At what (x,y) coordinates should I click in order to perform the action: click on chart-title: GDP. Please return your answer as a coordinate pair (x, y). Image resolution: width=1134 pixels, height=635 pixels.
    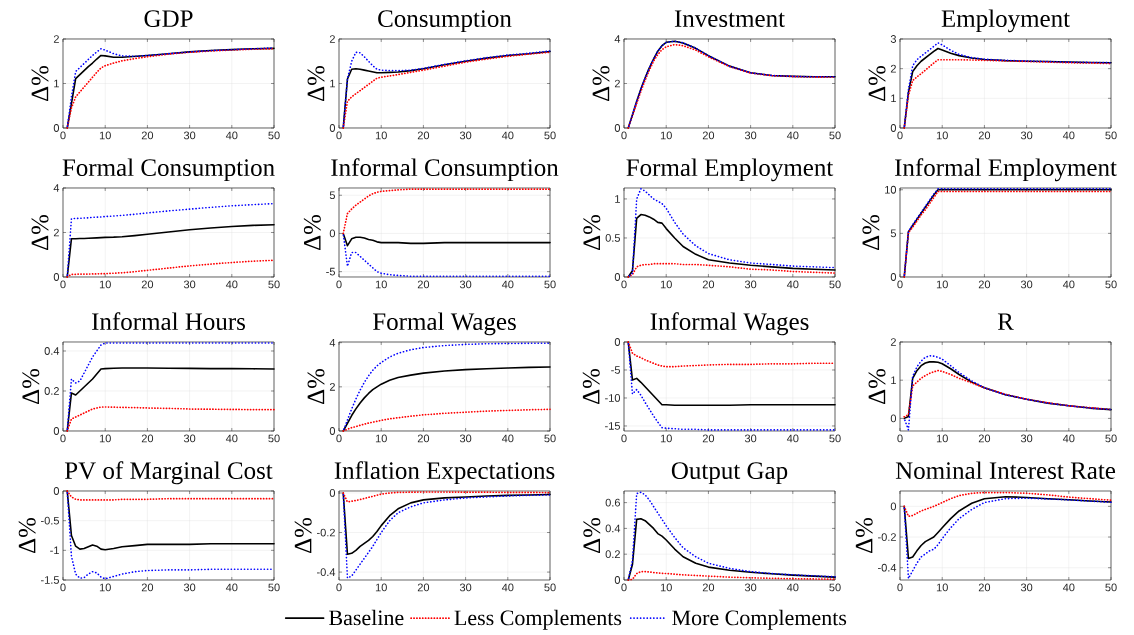
    Looking at the image, I should click on (168, 19).